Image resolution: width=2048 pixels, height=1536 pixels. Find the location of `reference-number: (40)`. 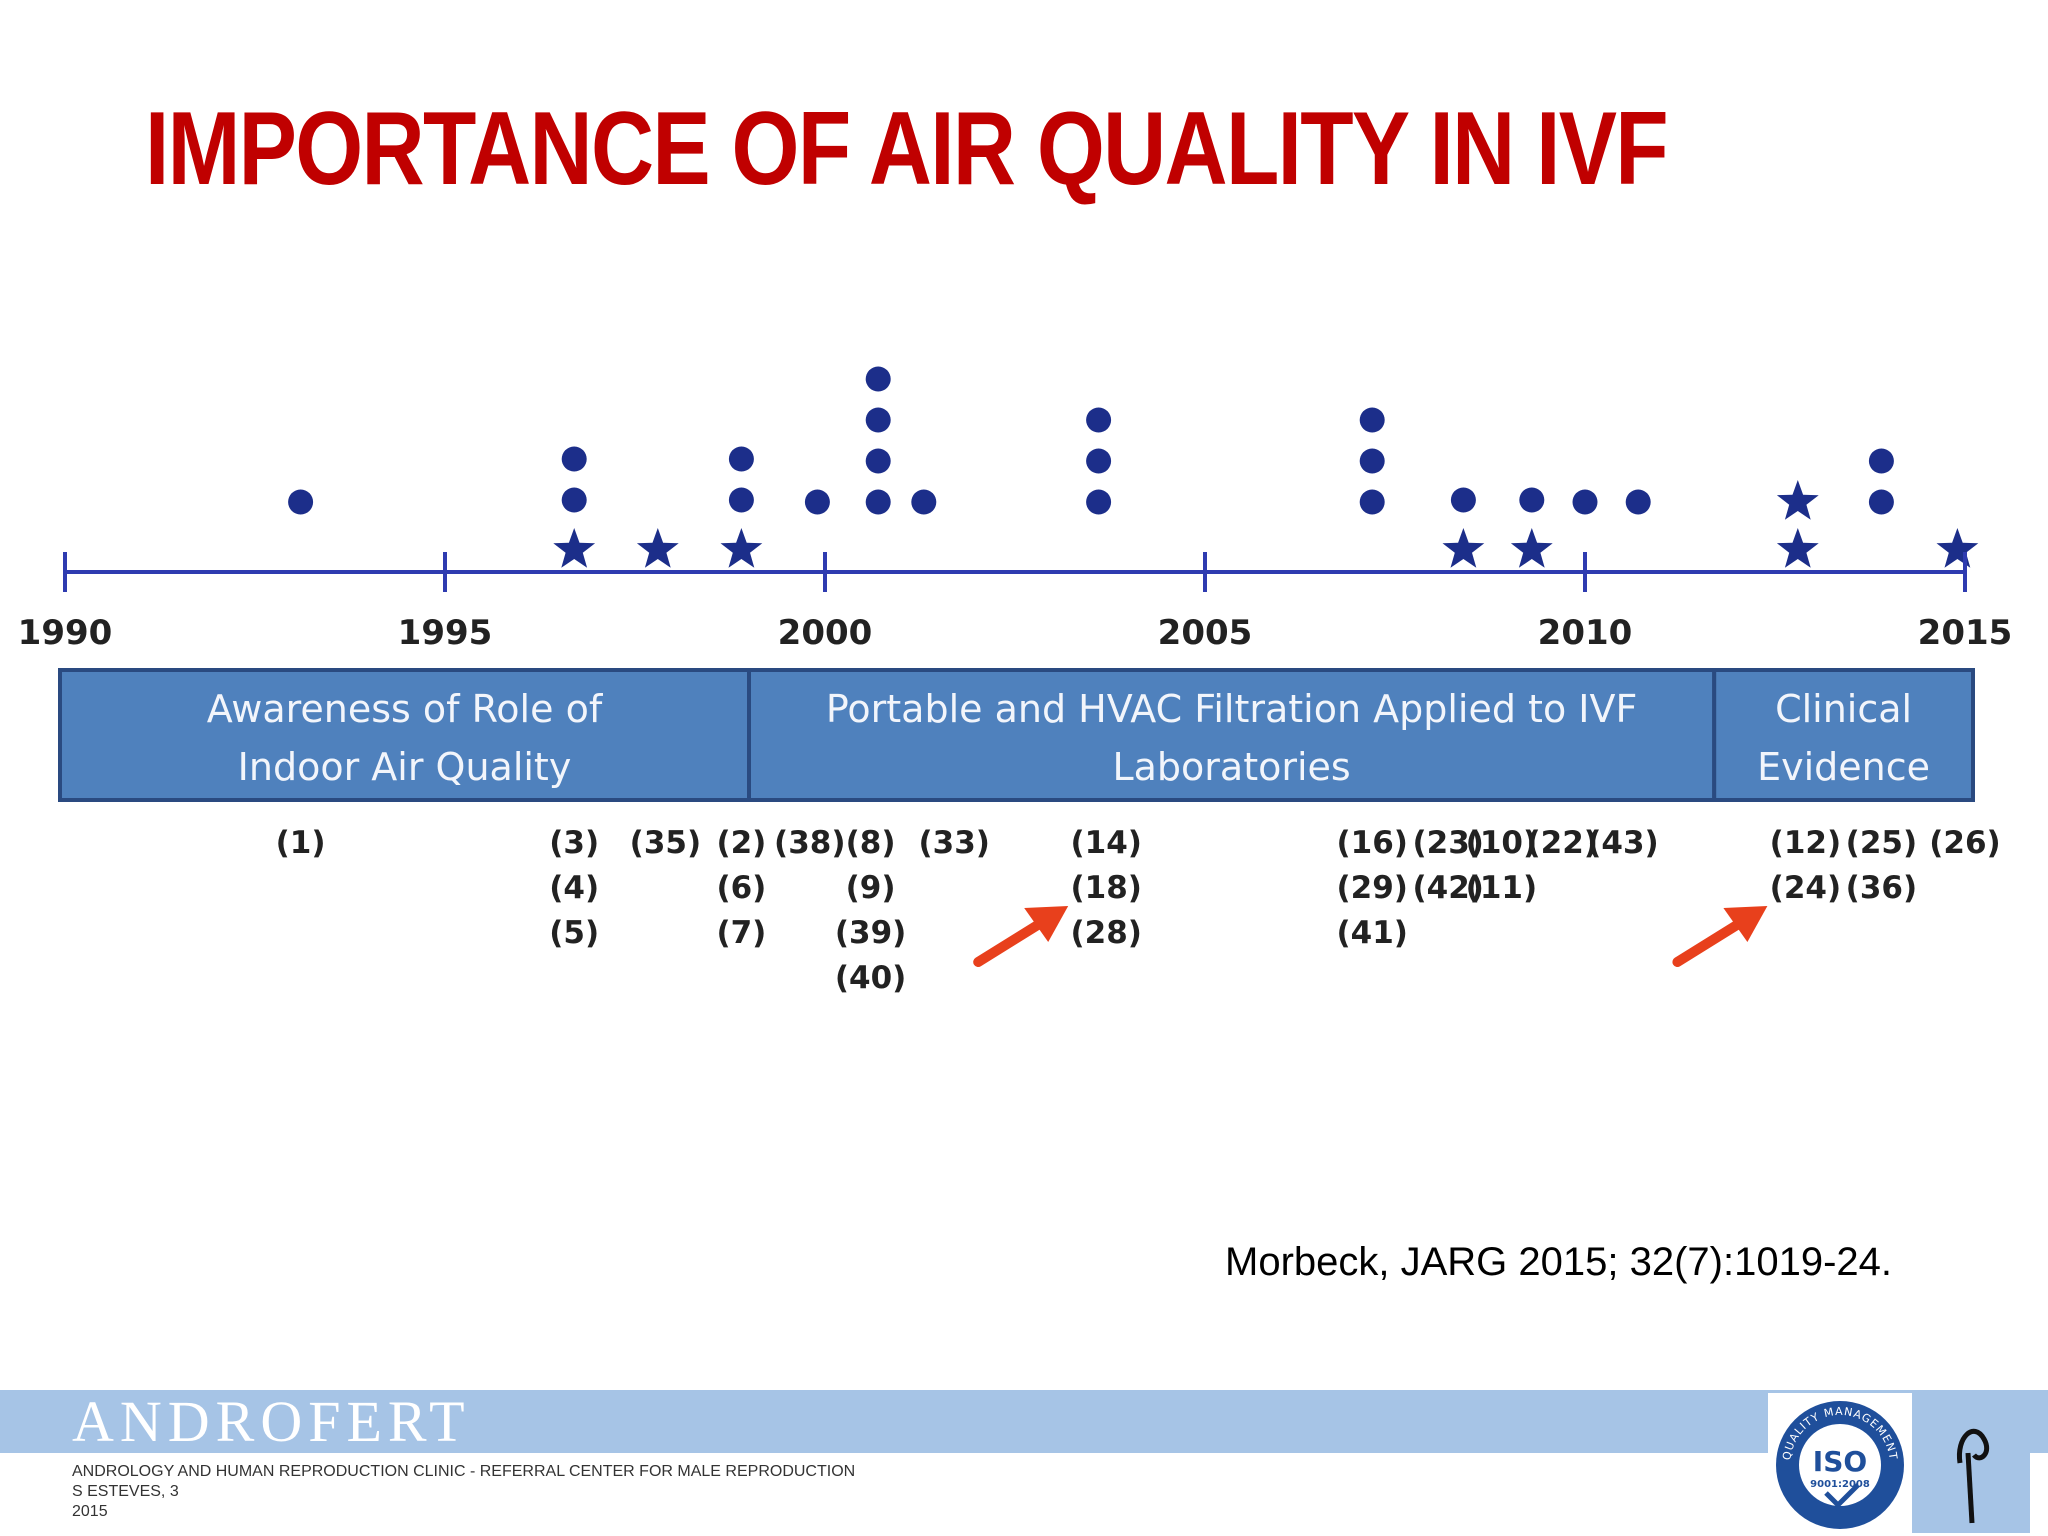

reference-number: (40) is located at coordinates (870, 978).